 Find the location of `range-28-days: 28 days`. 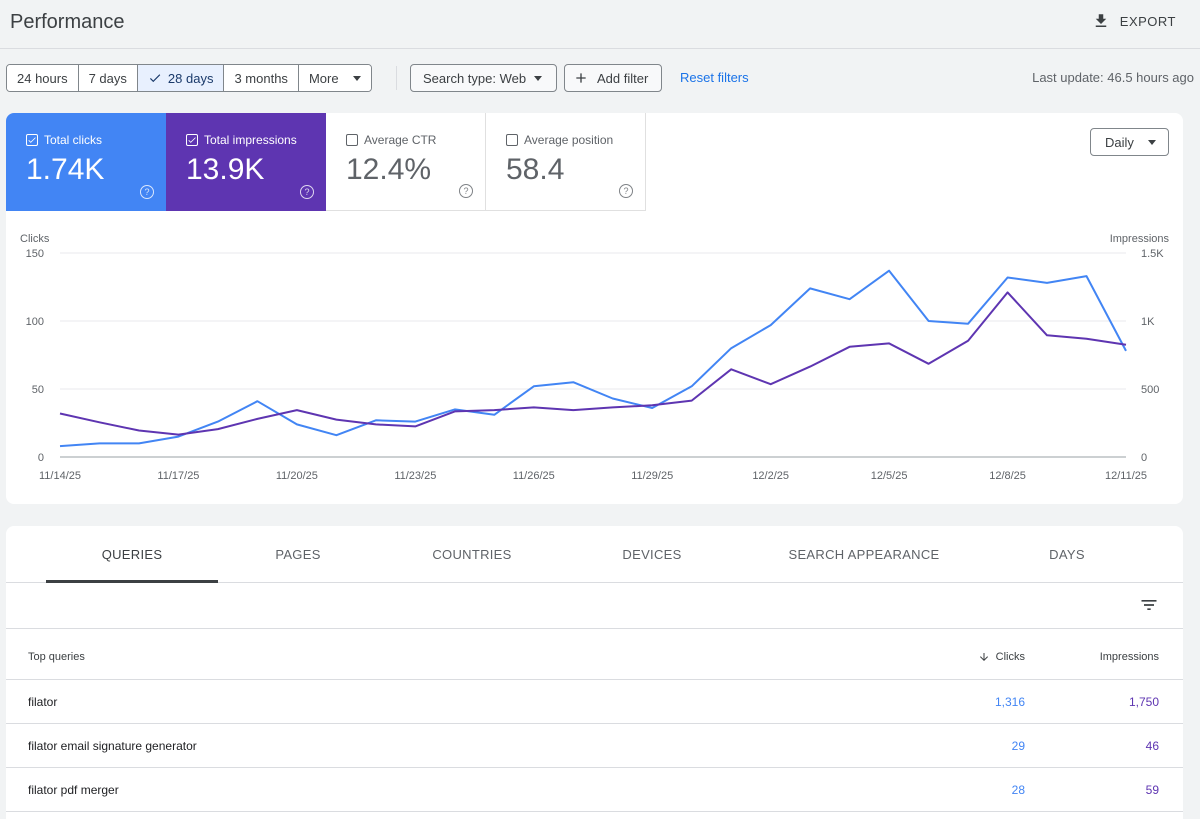

range-28-days: 28 days is located at coordinates (181, 78).